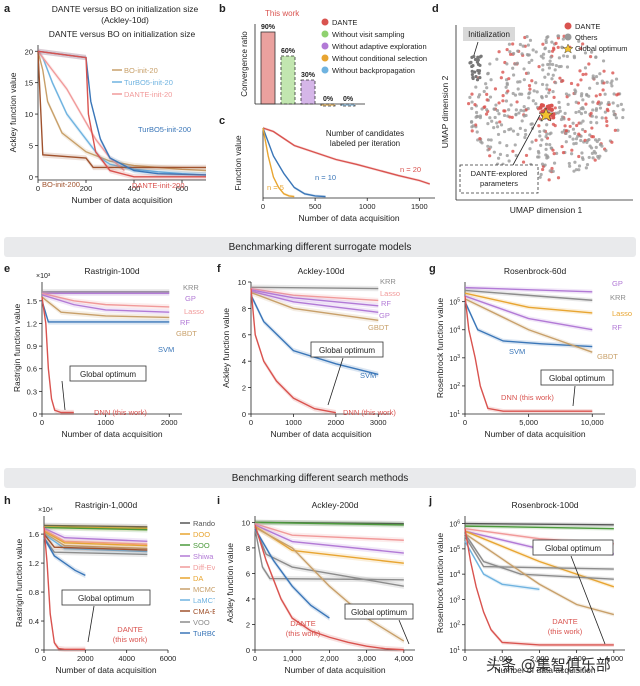 The image size is (640, 686). I want to click on y-axis-label: Ackley function value, so click(226, 348).